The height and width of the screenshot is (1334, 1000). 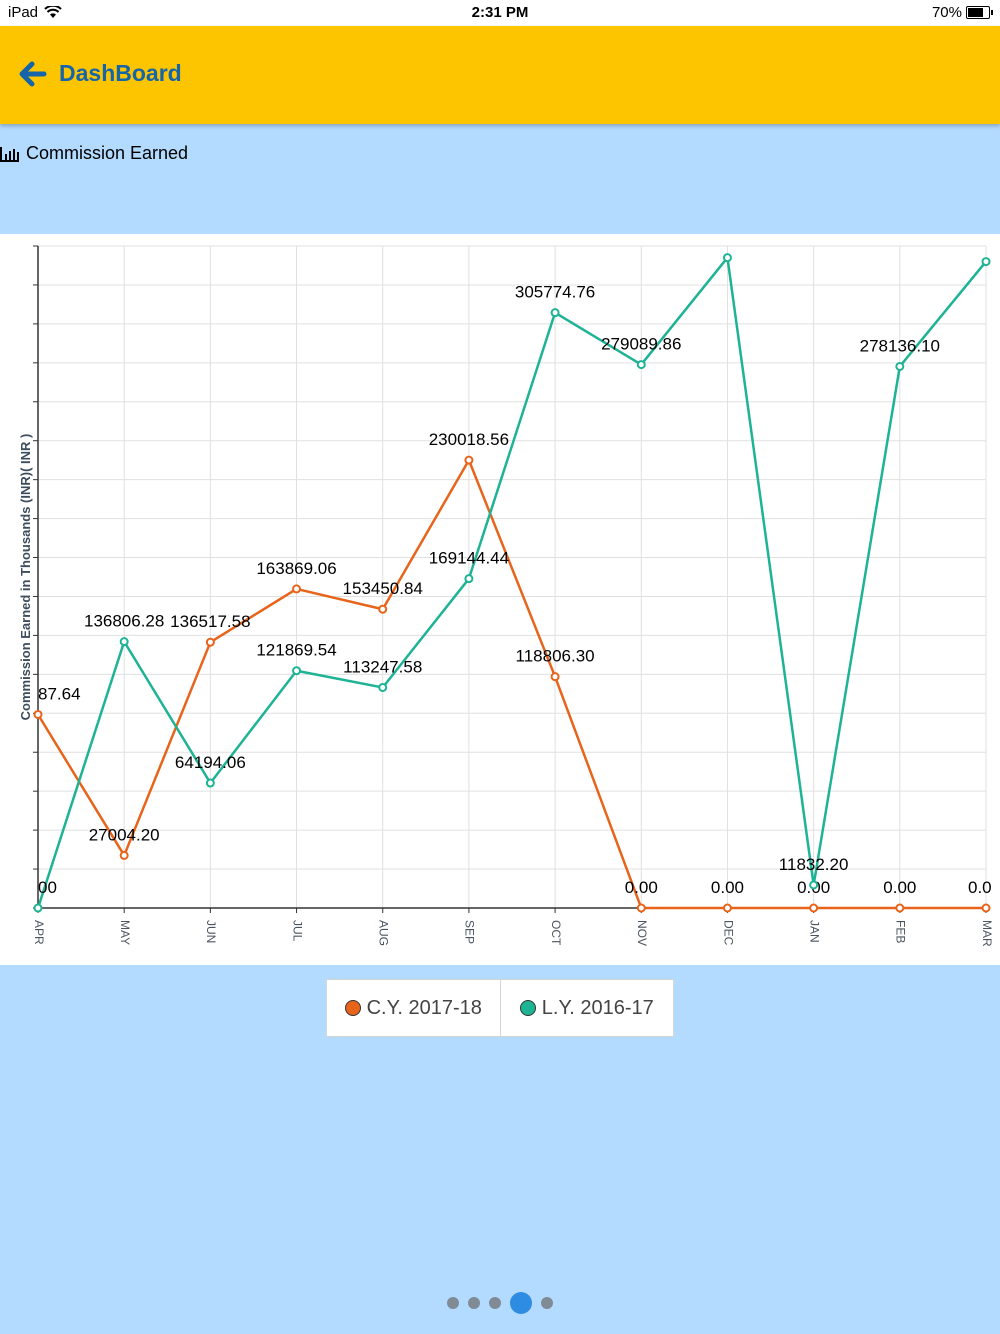 What do you see at coordinates (32, 74) in the screenshot?
I see `arrow-left-icon` at bounding box center [32, 74].